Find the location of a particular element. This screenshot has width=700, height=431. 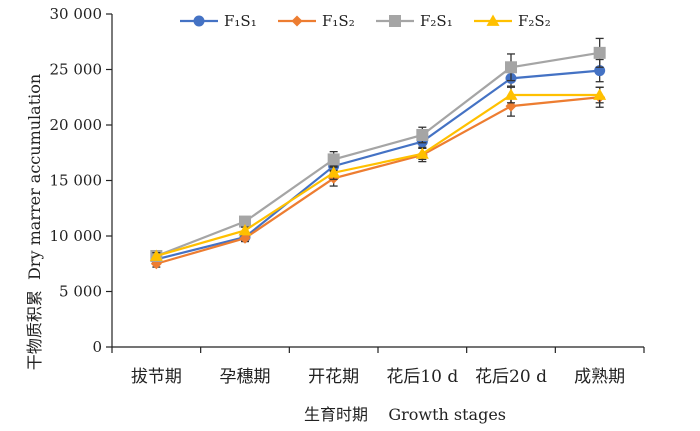

legend-label: F₁S₂ is located at coordinates (338, 21).